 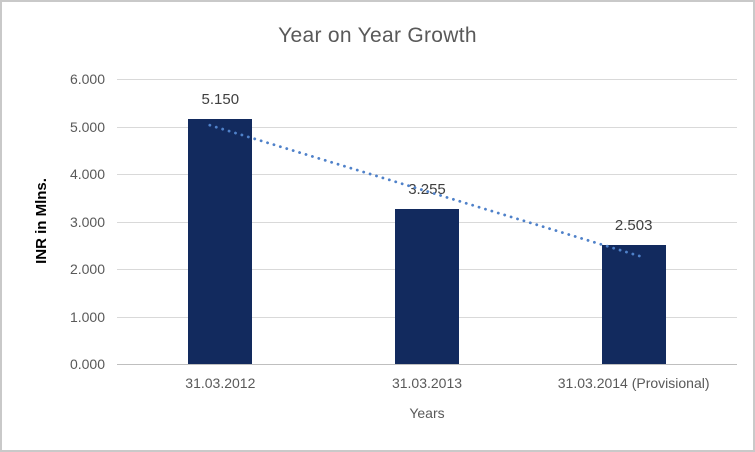 What do you see at coordinates (87, 269) in the screenshot?
I see `y-tick-label: 2.000` at bounding box center [87, 269].